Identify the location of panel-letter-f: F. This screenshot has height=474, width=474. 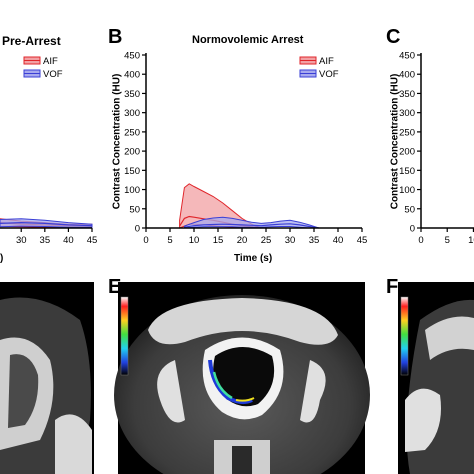
(392, 287).